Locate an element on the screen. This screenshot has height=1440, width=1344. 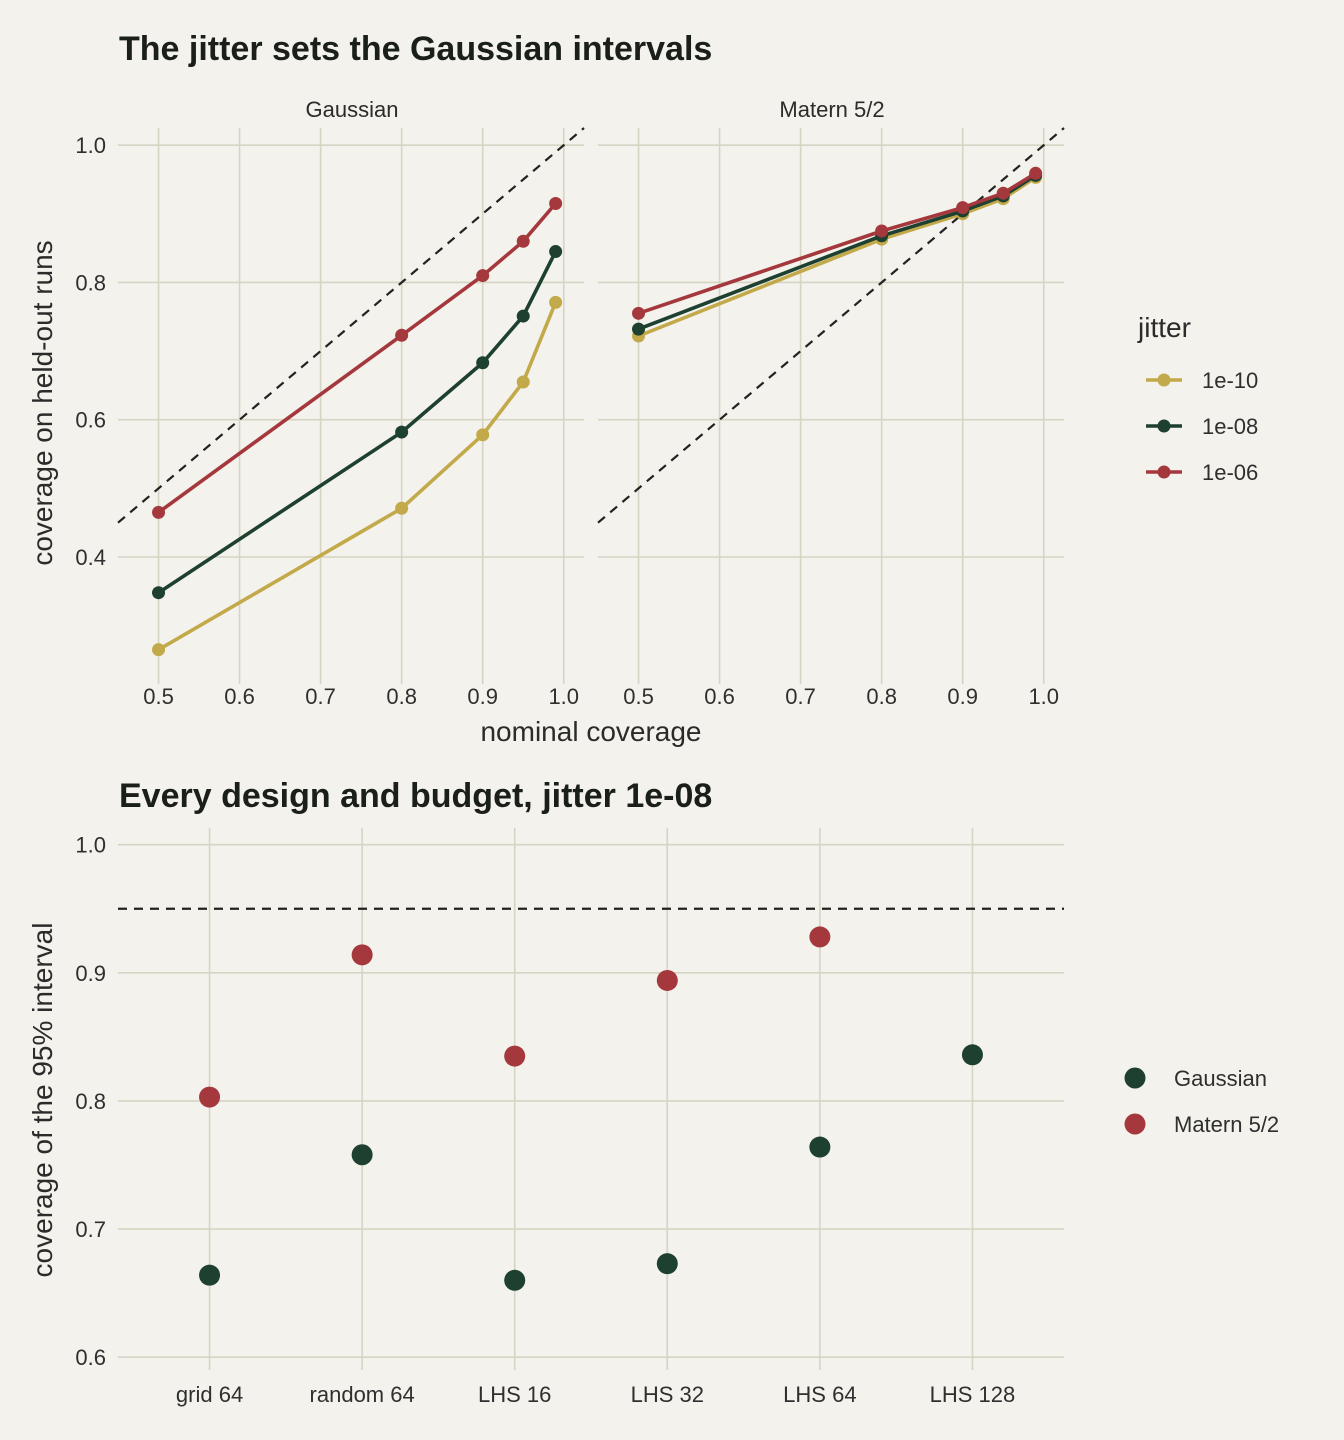
legend-entry-1e-08: 1e-08 is located at coordinates (1202, 426).